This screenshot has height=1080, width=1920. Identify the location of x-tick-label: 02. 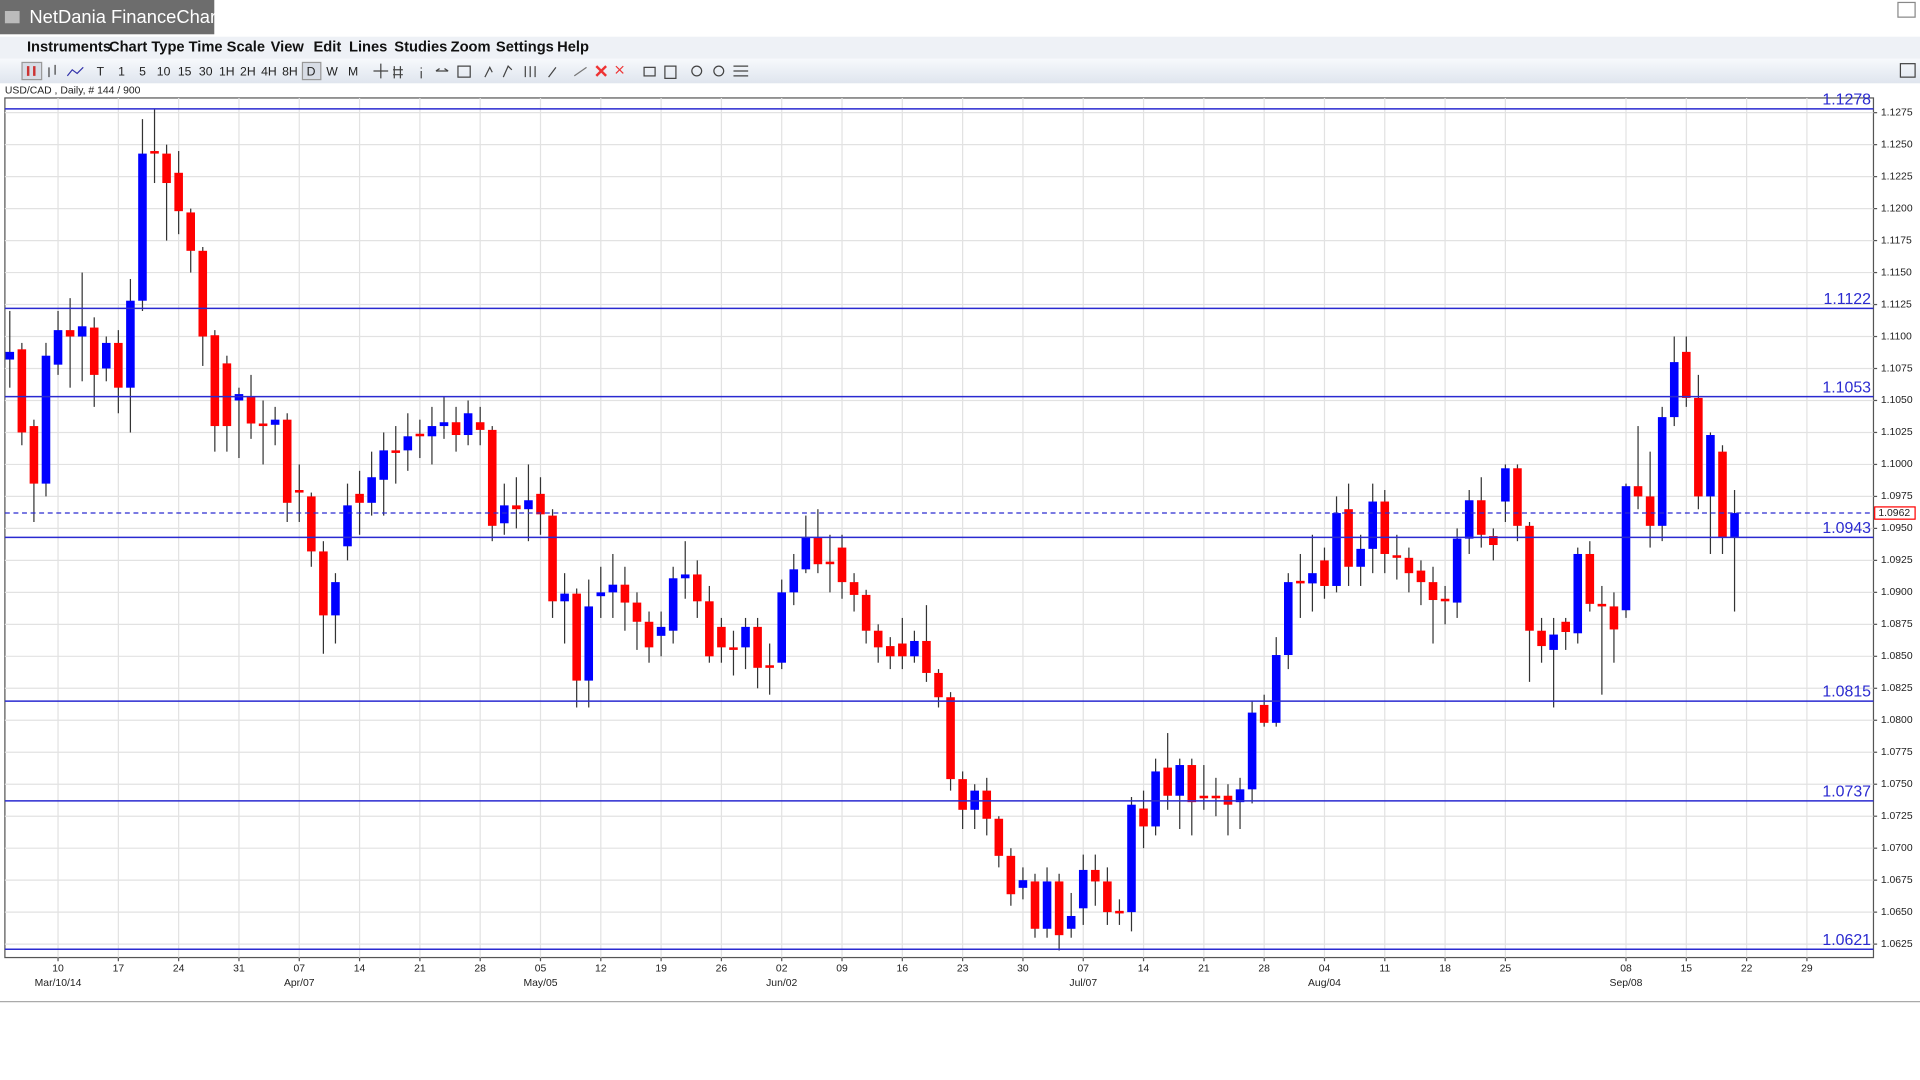
(782, 968).